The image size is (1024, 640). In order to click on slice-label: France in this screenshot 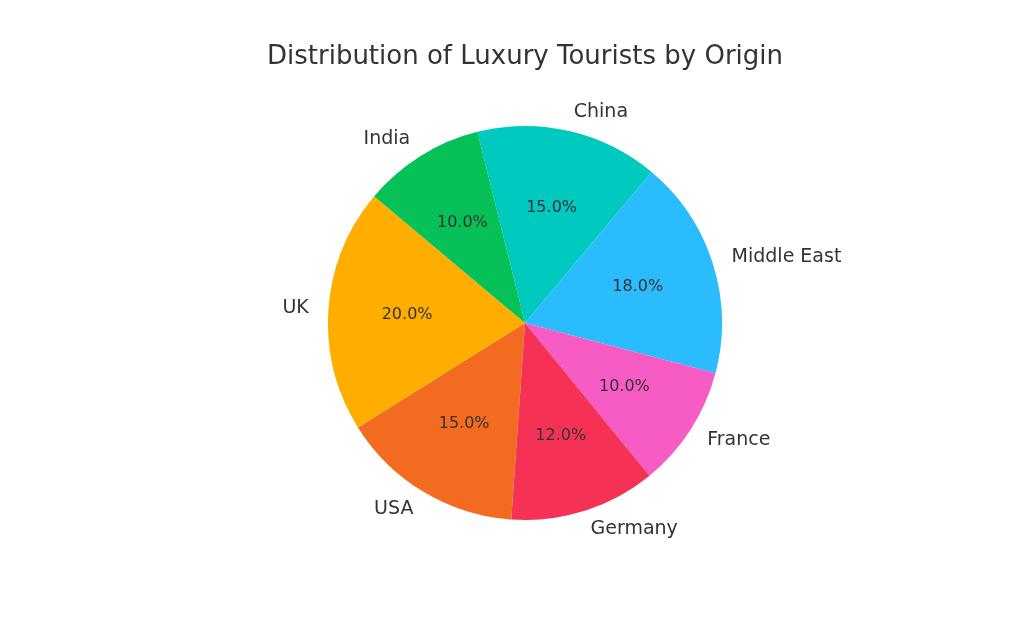, I will do `click(739, 438)`.